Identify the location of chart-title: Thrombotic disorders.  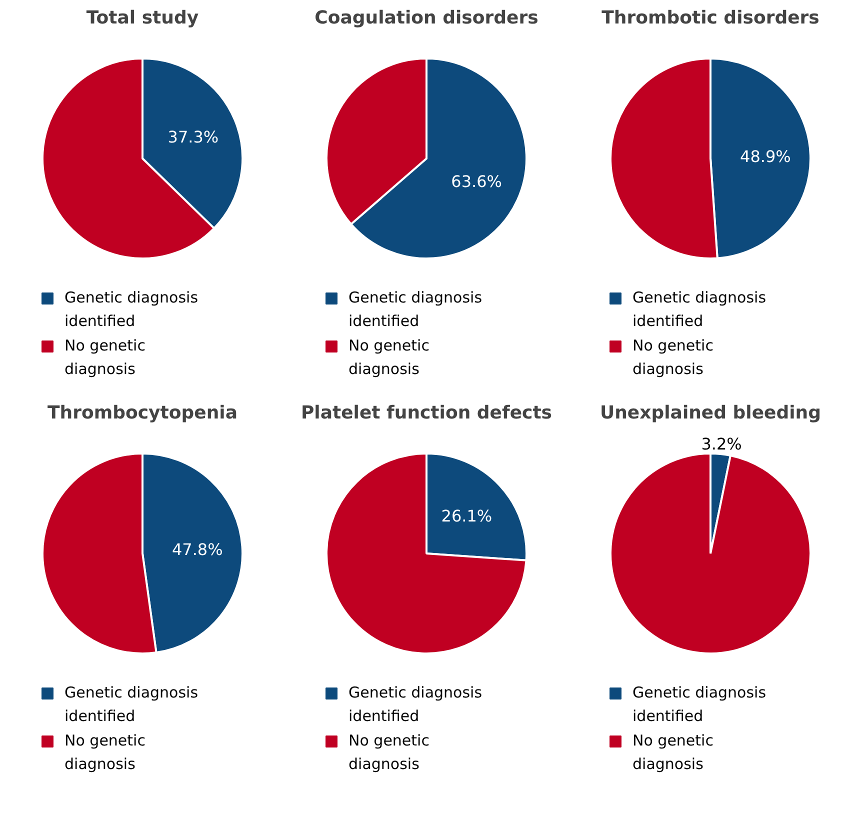
(711, 18).